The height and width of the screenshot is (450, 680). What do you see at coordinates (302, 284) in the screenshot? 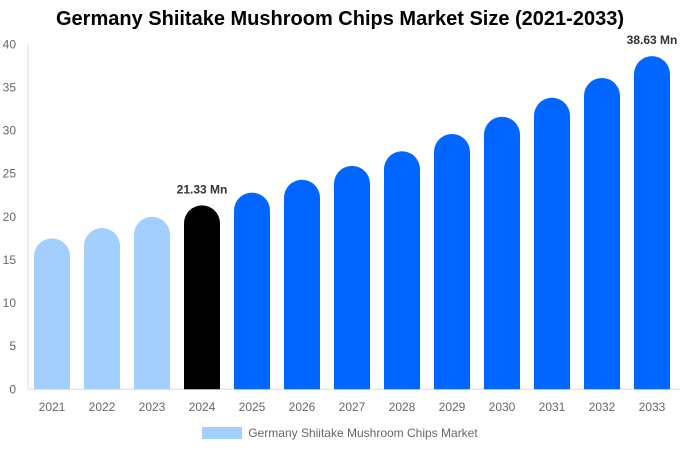
I see `bar-2026` at bounding box center [302, 284].